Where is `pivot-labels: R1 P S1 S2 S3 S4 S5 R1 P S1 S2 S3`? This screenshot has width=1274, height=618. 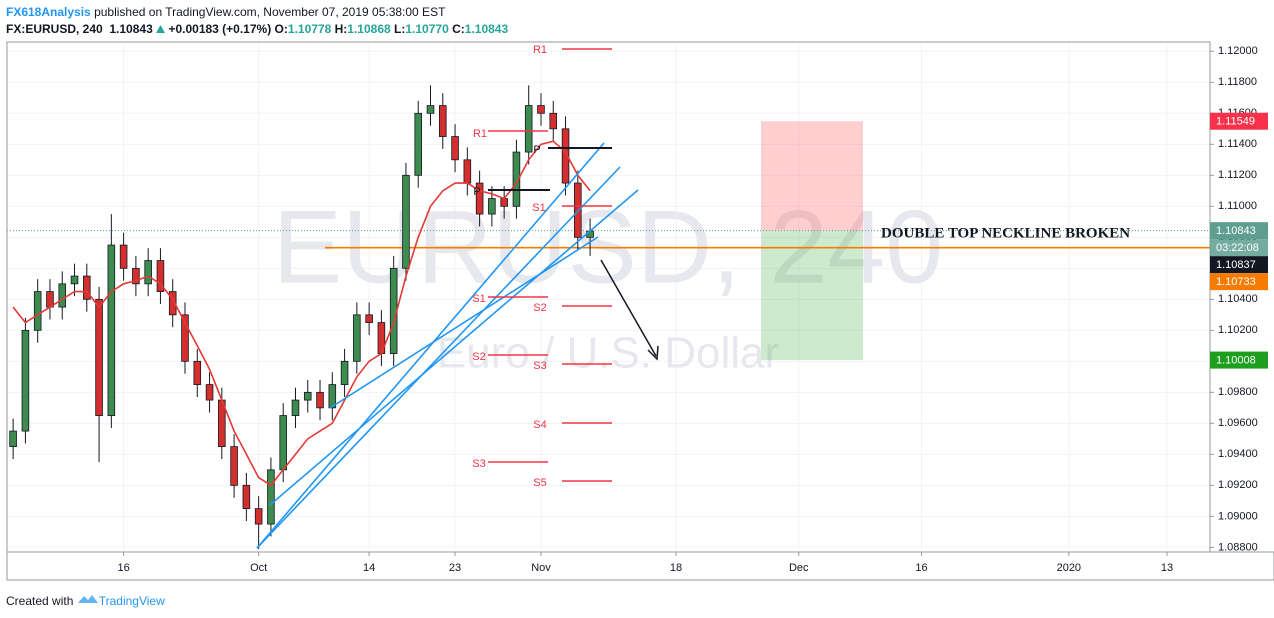 pivot-labels: R1 P S1 S2 S3 S4 S5 R1 P S1 S2 S3 is located at coordinates (509, 266).